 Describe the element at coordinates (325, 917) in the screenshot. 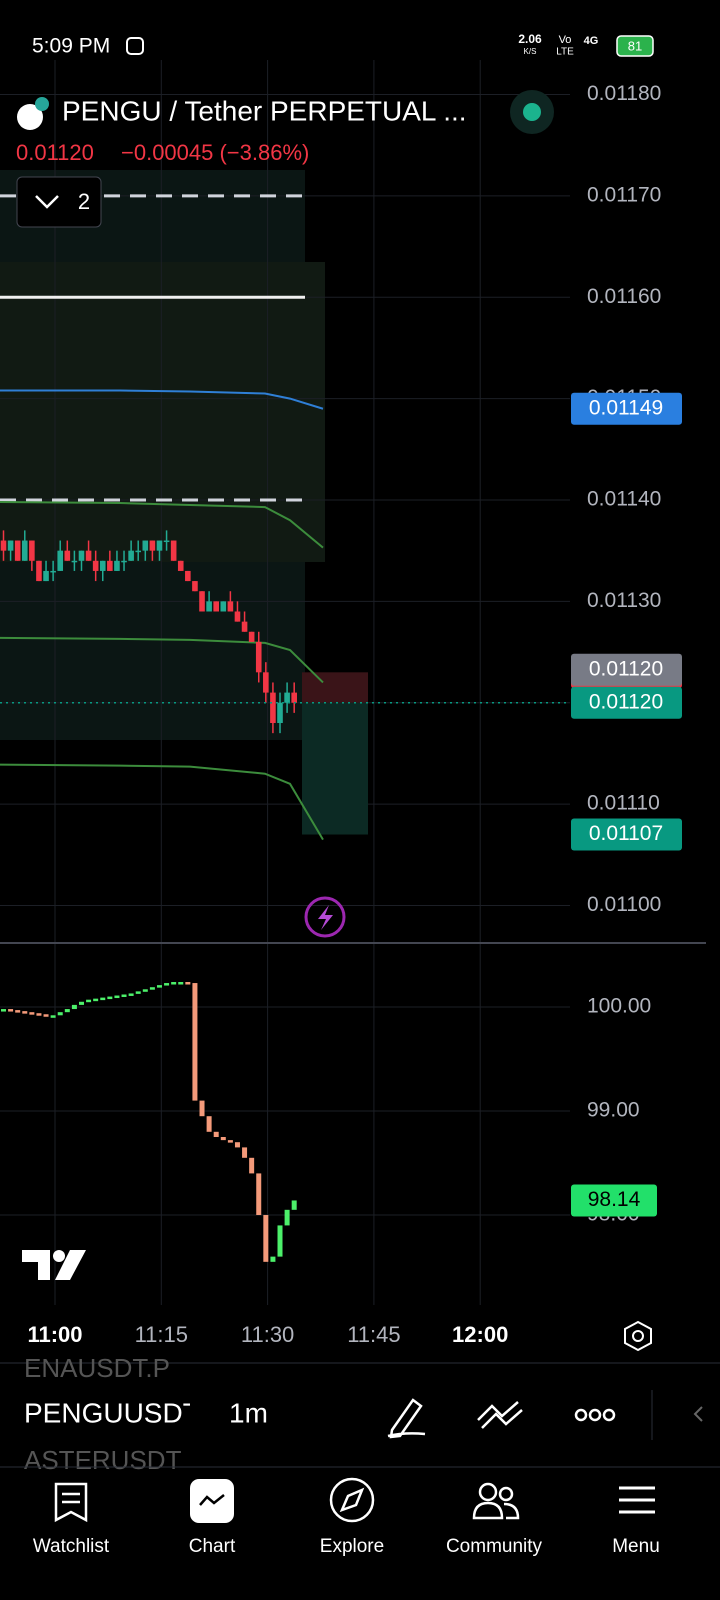

I see `alert-icon` at that location.